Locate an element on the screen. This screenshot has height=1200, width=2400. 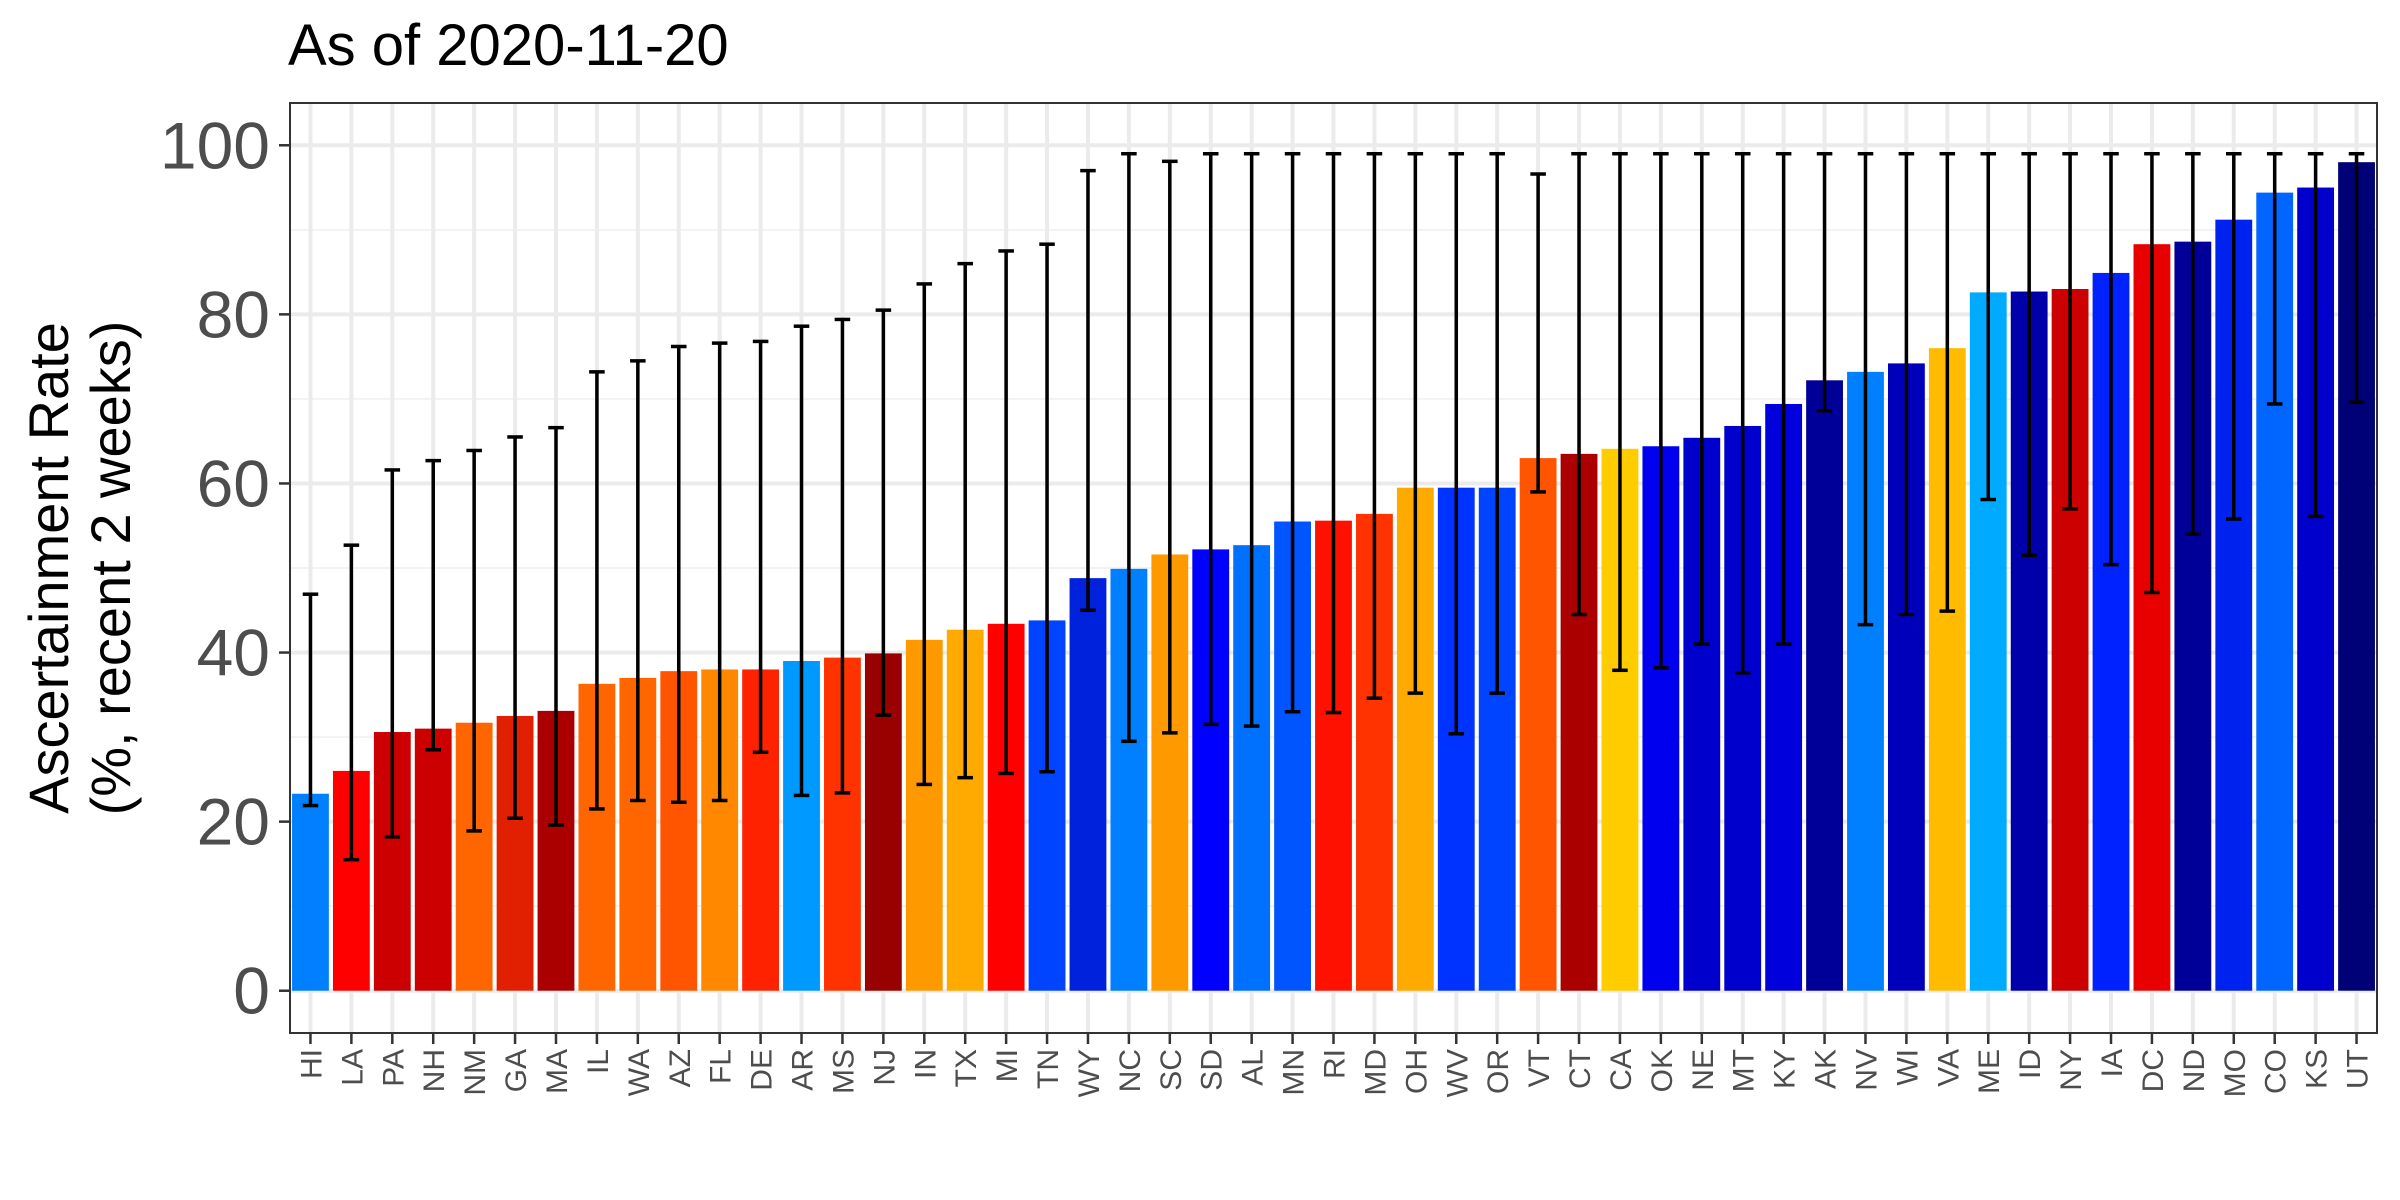
x-tick-label: NH is located at coordinates (434, 1070).